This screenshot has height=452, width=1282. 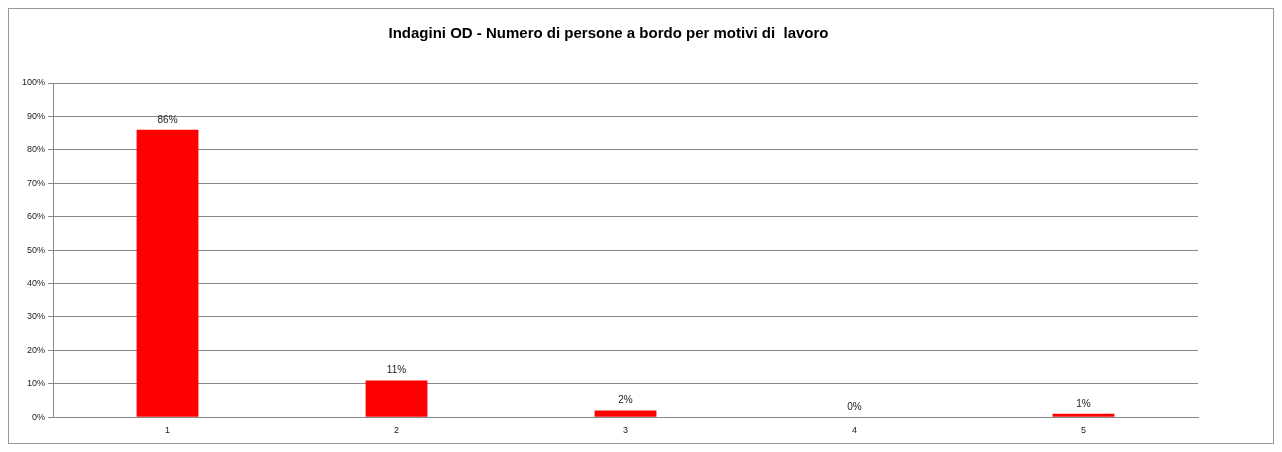 I want to click on y-tick-label: 10%, so click(x=36, y=383).